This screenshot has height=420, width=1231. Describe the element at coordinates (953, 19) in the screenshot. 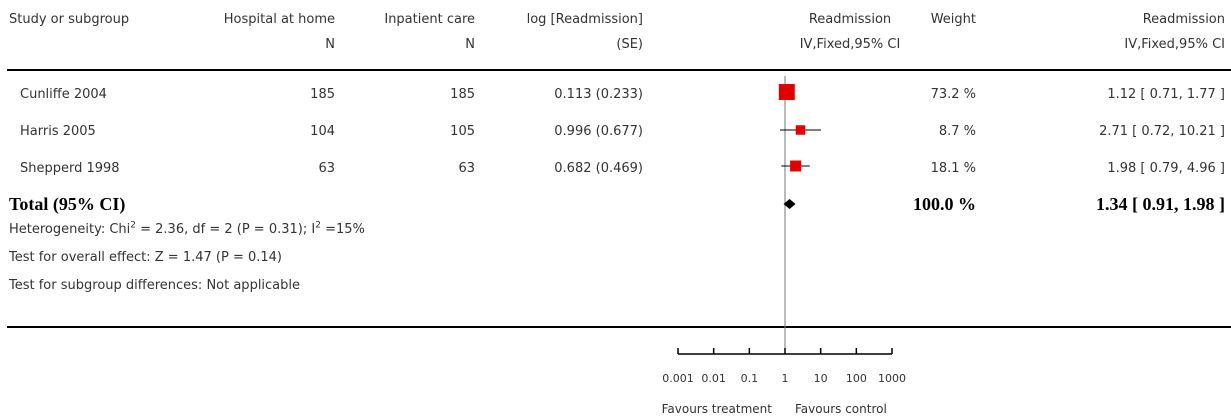

I see `header-weight: Weight` at that location.